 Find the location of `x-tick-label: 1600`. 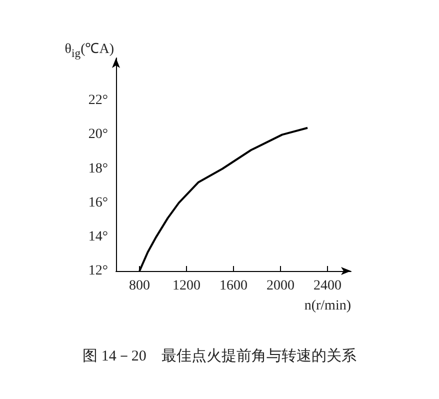

x-tick-label: 1600 is located at coordinates (234, 286).